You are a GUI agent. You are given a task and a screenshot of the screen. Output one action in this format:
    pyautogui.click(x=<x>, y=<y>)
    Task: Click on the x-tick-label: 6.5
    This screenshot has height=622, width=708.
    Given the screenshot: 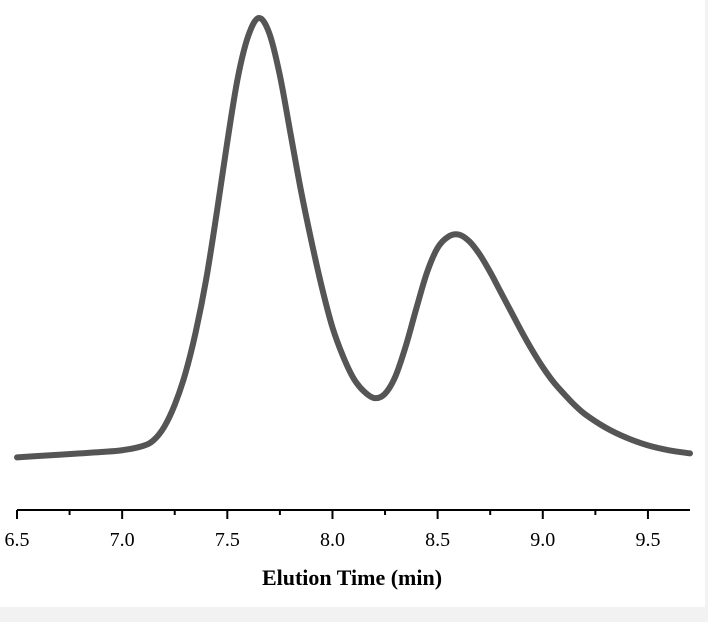 What is the action you would take?
    pyautogui.click(x=17, y=540)
    